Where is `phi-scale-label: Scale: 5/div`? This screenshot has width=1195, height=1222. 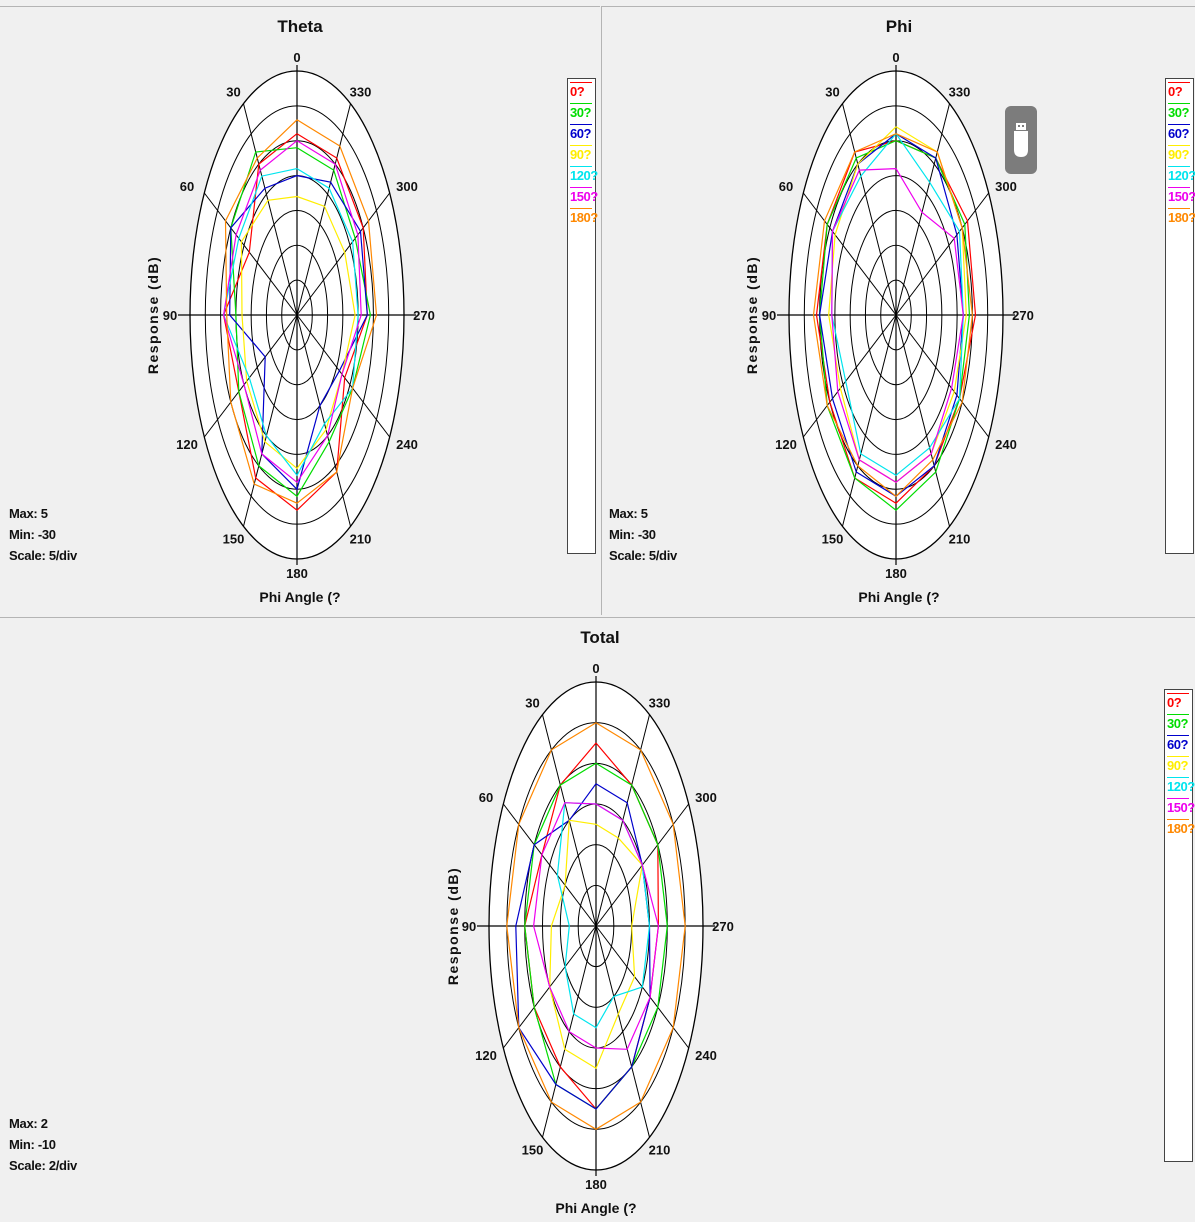 phi-scale-label: Scale: 5/div is located at coordinates (643, 555).